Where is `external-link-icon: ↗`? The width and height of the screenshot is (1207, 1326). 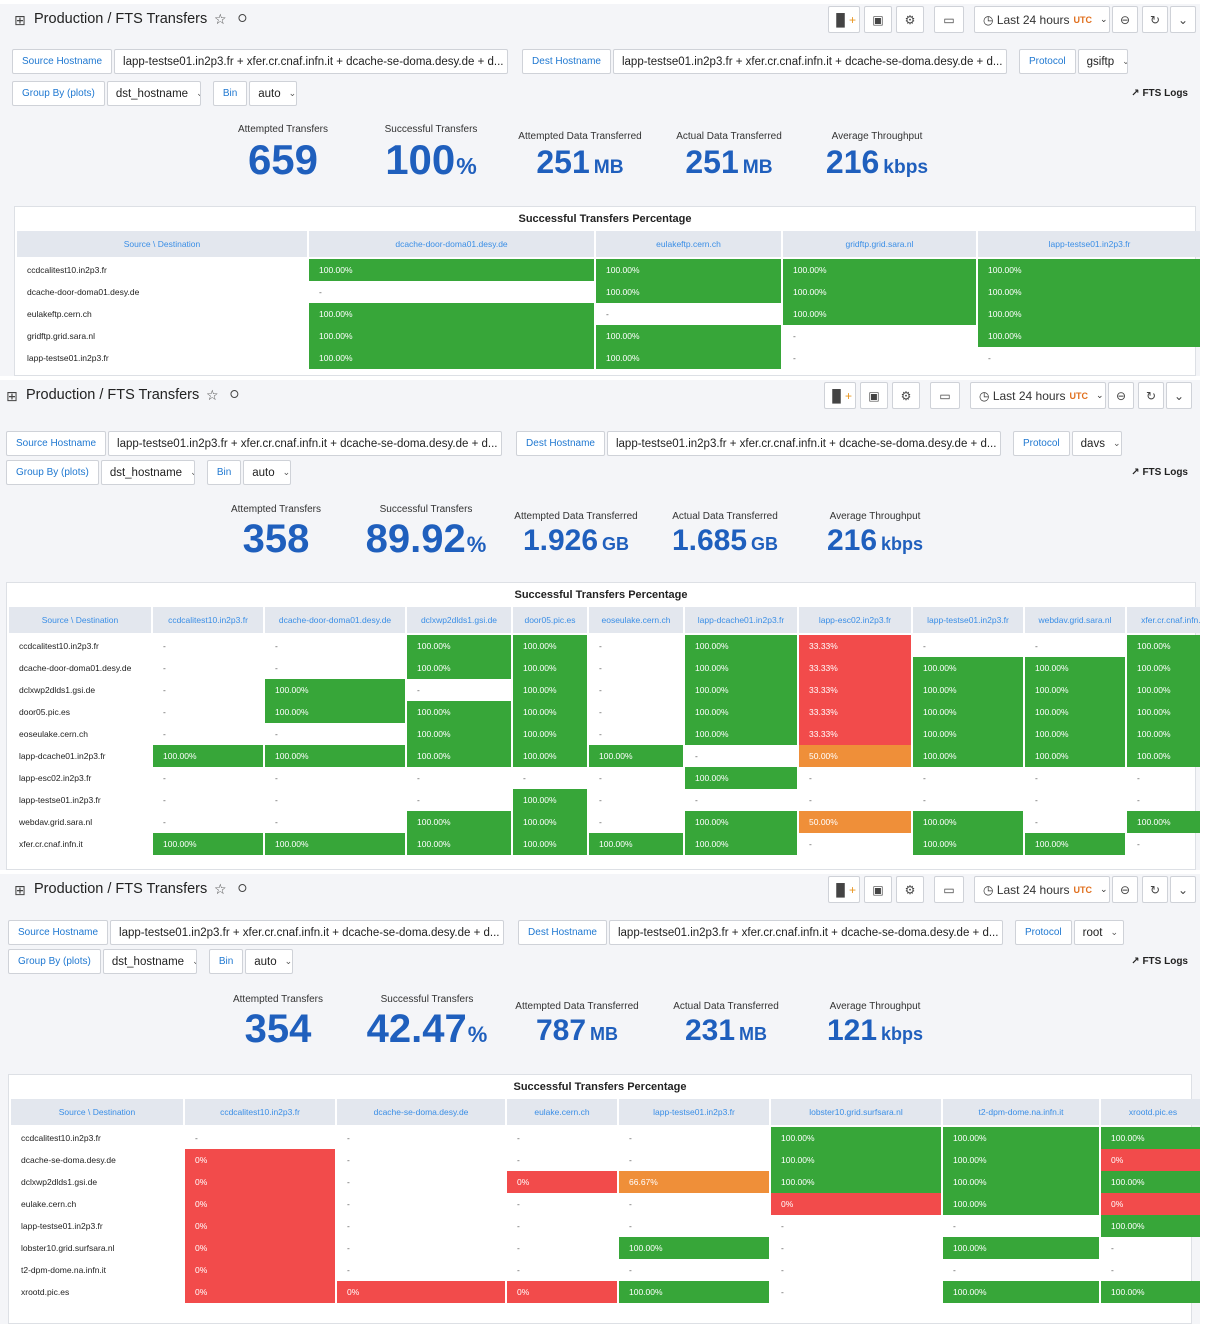 external-link-icon: ↗ is located at coordinates (1135, 93).